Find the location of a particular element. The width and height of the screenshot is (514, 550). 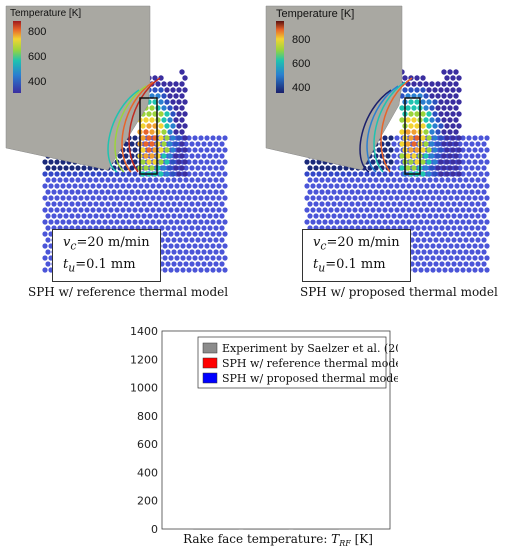

tu-symbol: t is located at coordinates (316, 264).